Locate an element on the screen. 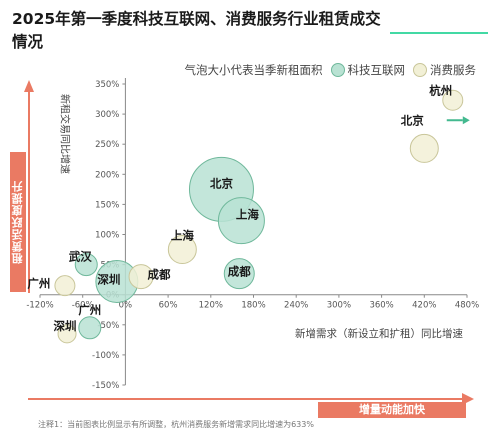 This screenshot has height=436, width=500. x-tick-label: 240% is located at coordinates (296, 306).